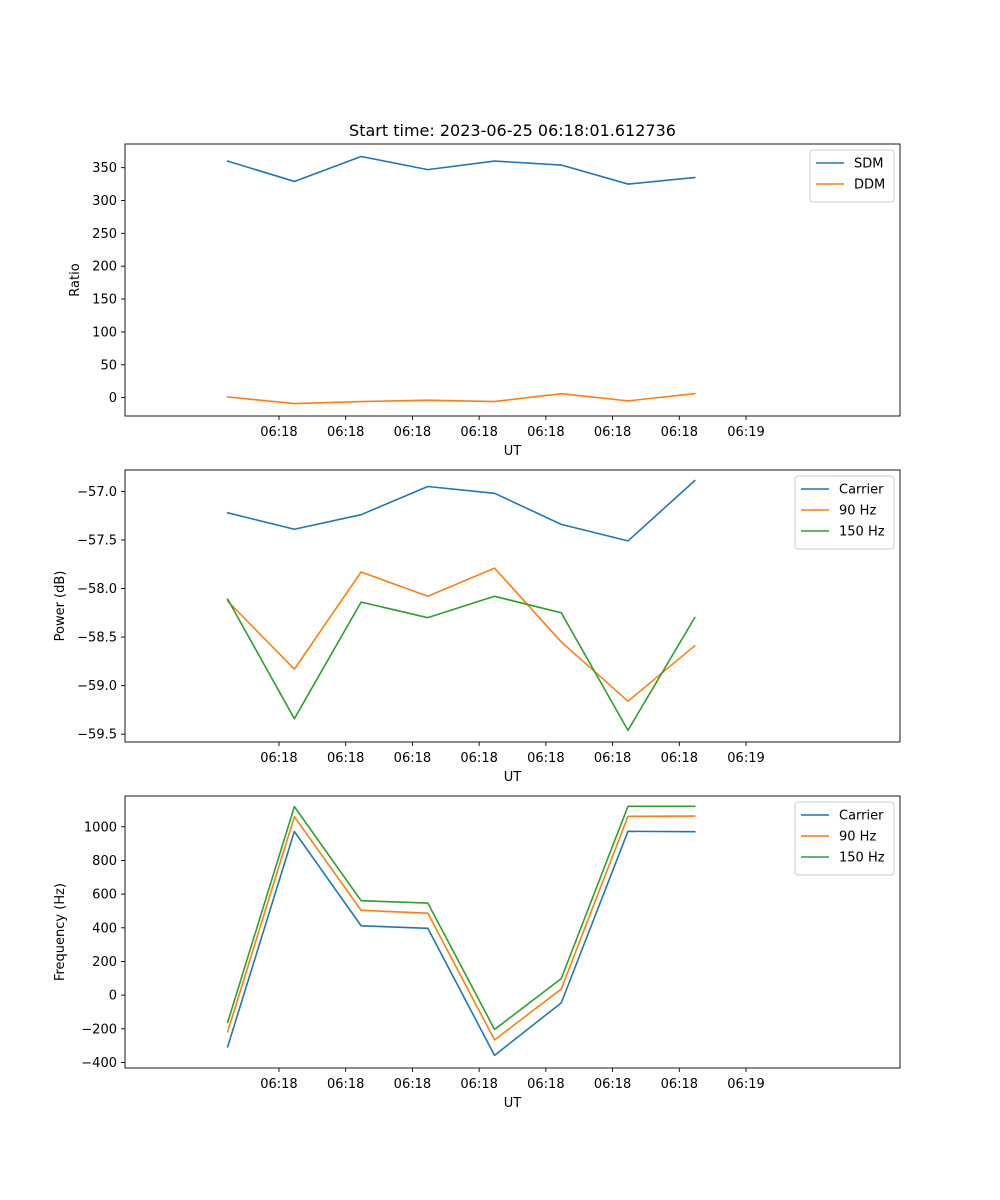 This screenshot has height=1200, width=1000. Describe the element at coordinates (97, 638) in the screenshot. I see `y-tick-label: −58.5` at that location.